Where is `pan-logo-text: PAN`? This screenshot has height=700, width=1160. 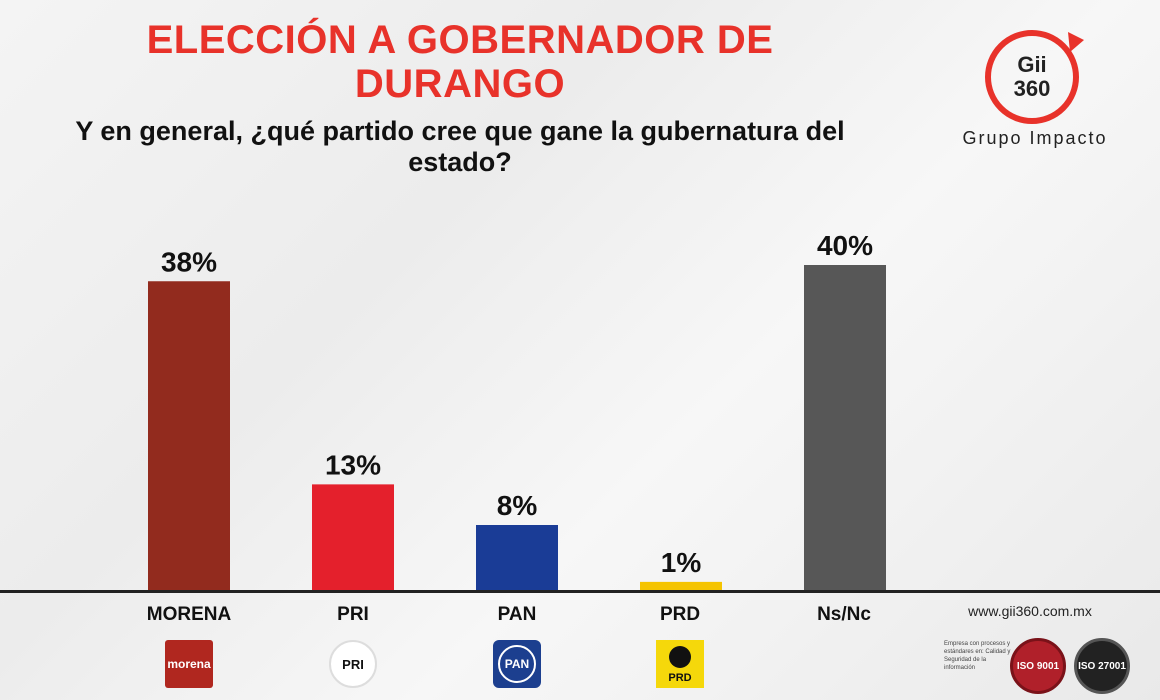
pan-logo-text: PAN is located at coordinates (517, 664).